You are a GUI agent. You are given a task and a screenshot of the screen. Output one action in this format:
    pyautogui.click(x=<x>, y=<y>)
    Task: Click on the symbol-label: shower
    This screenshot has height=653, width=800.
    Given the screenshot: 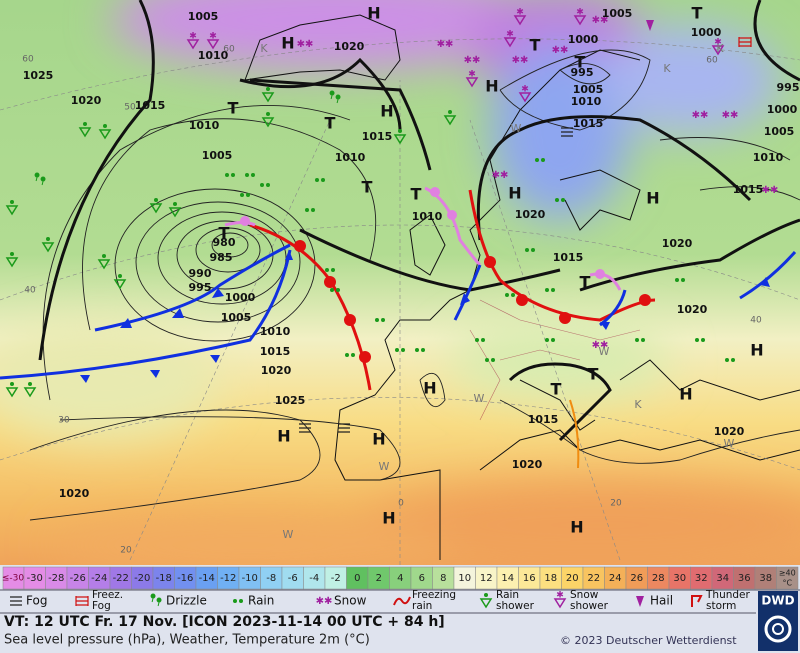 What is the action you would take?
    pyautogui.click(x=515, y=606)
    